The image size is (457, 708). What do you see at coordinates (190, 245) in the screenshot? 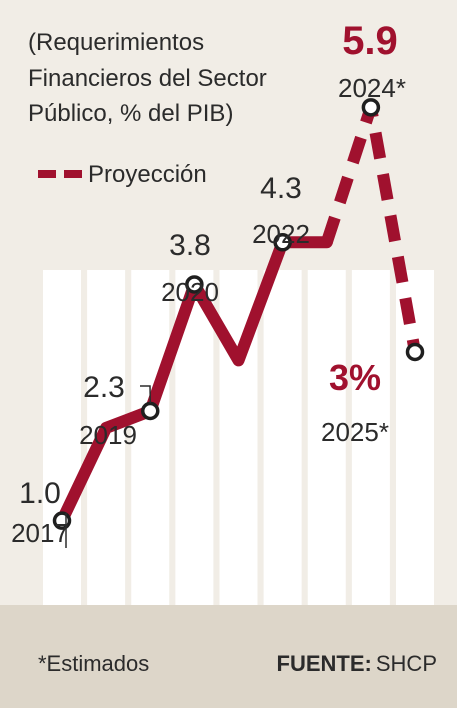
I see `value-label-2020: 3.8` at bounding box center [190, 245].